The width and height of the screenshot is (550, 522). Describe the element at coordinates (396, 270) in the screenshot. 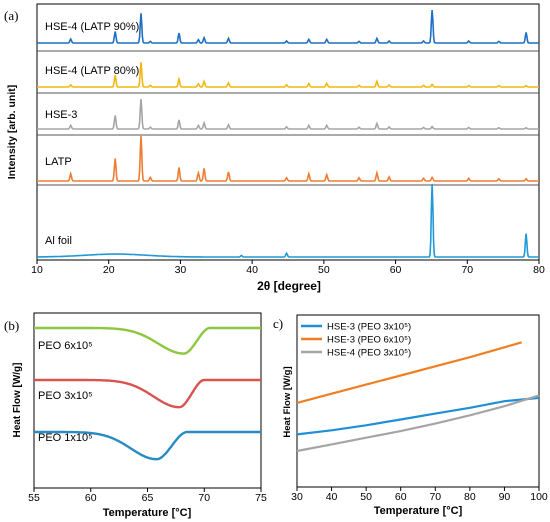

I see `panel-a-xtick-label: 60` at that location.